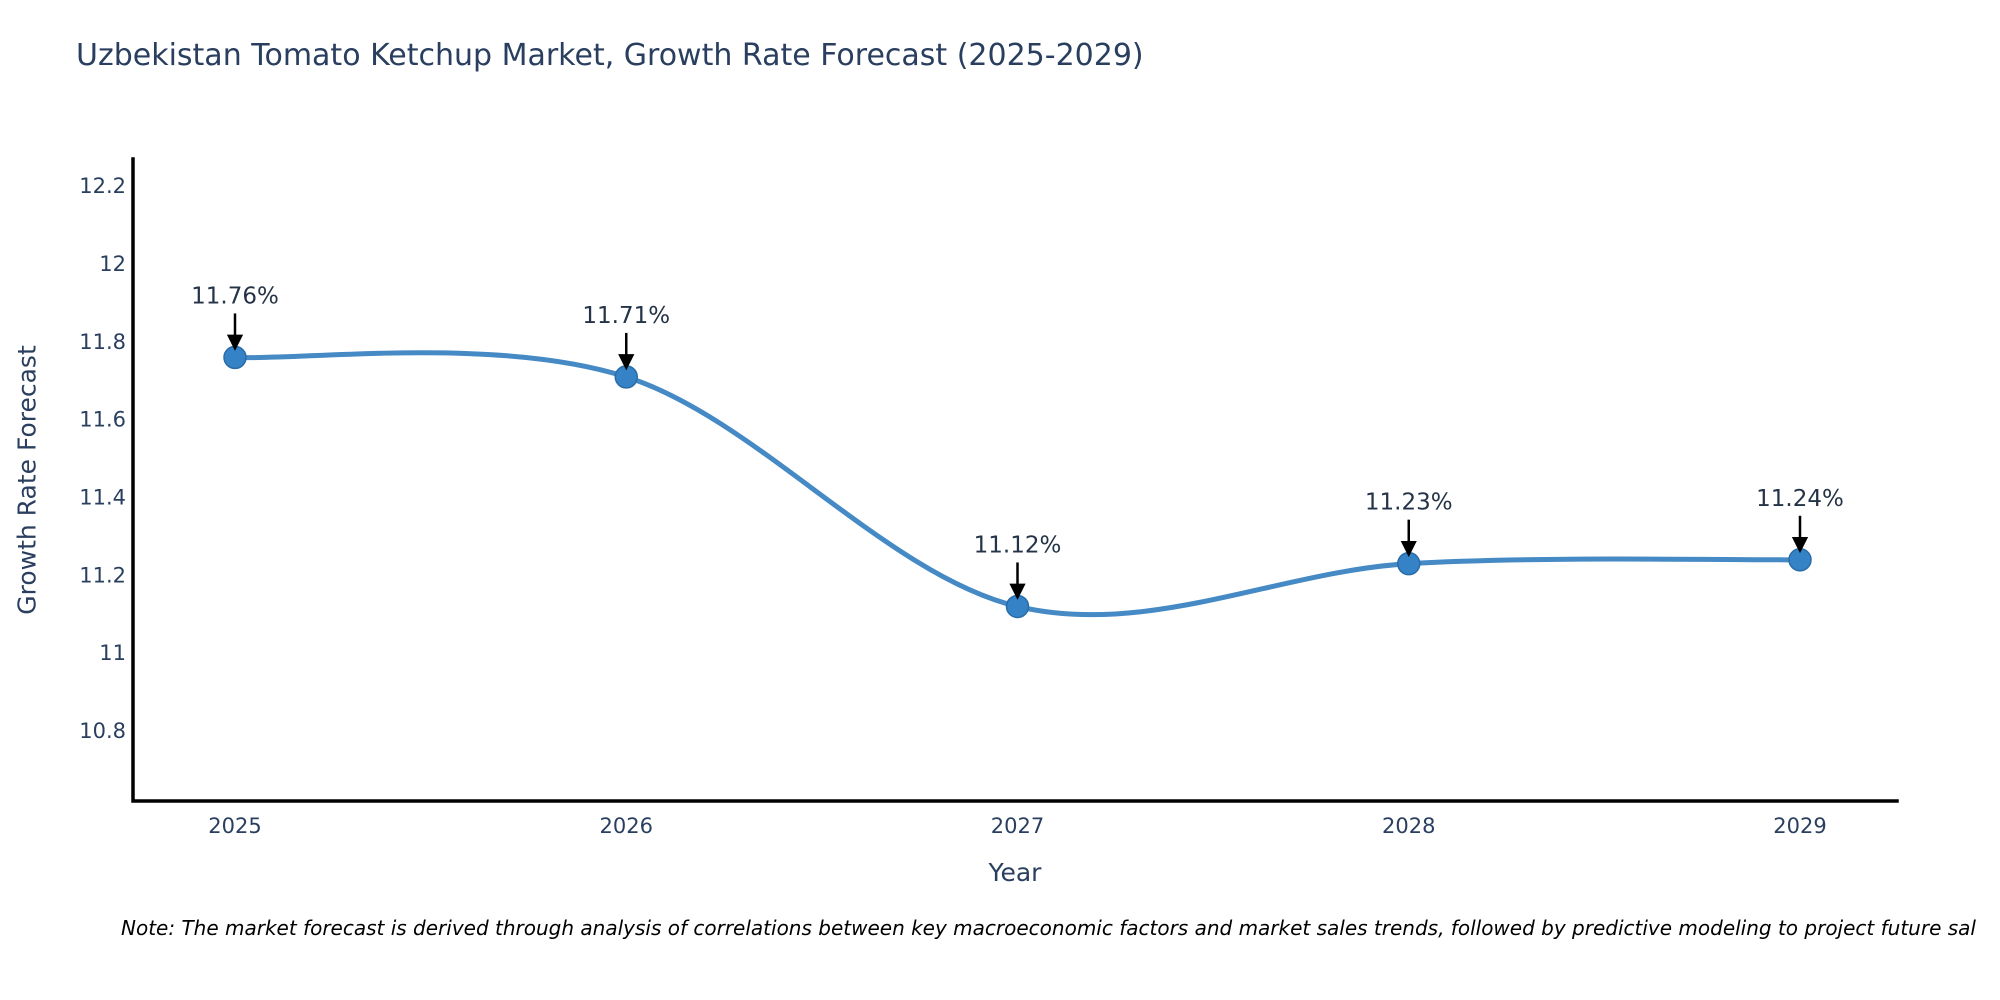 The width and height of the screenshot is (2000, 1000). What do you see at coordinates (234, 826) in the screenshot?
I see `x-tick-label: 2025` at bounding box center [234, 826].